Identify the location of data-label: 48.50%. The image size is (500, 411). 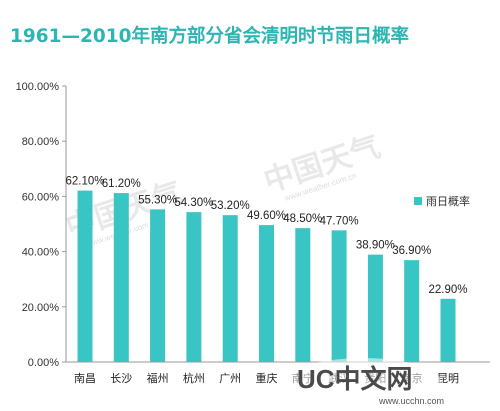
(302, 219).